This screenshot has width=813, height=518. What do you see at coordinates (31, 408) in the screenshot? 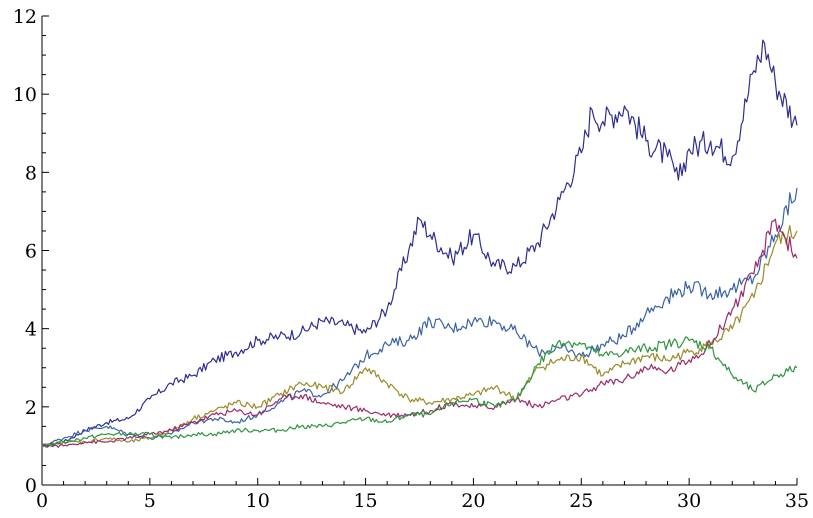
I see `y-tick-label: 2` at bounding box center [31, 408].